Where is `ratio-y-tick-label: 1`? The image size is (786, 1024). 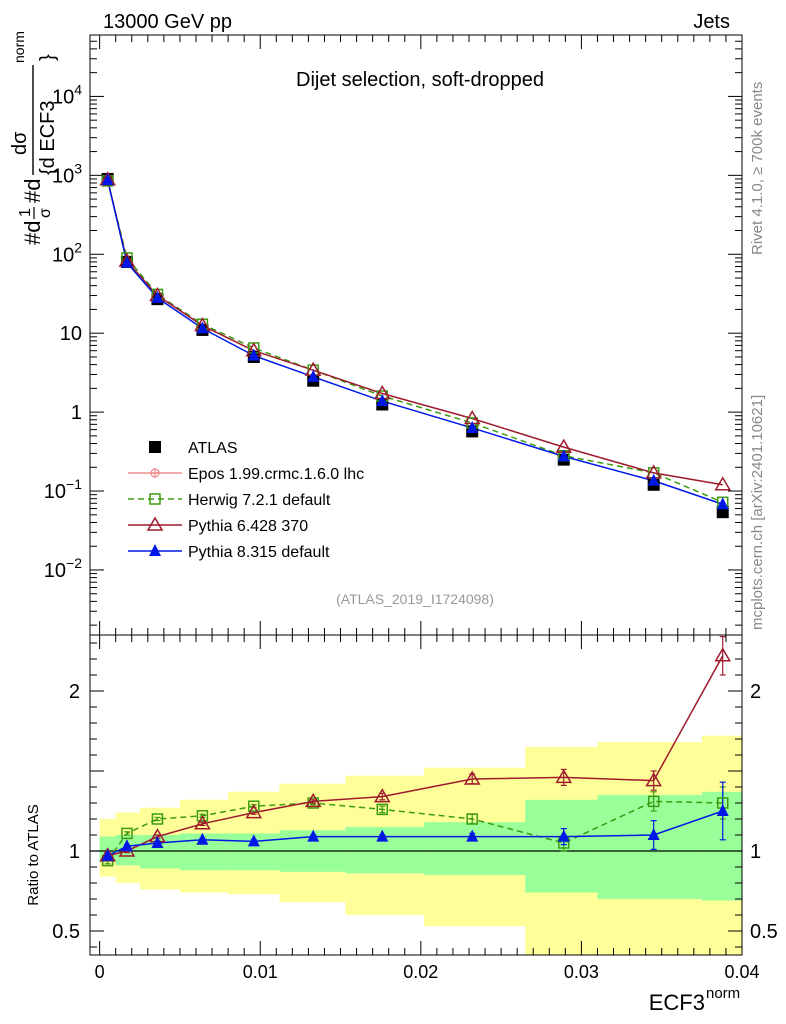 ratio-y-tick-label: 1 is located at coordinates (74, 852).